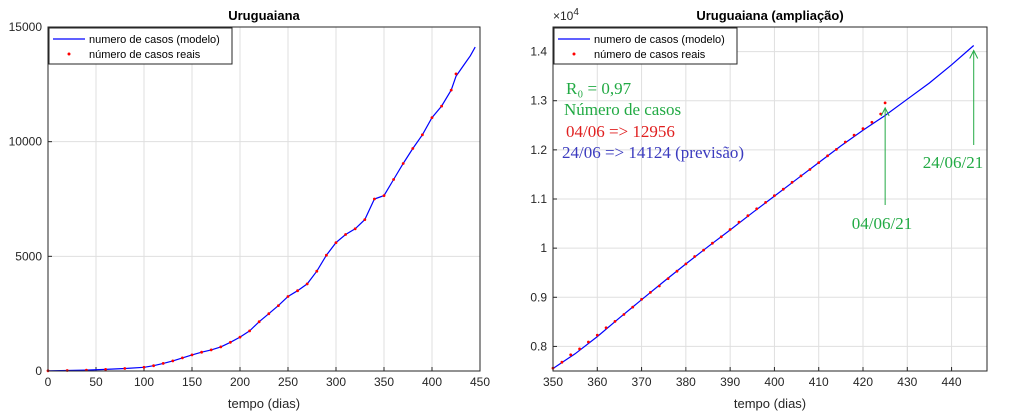 The image size is (1009, 420). What do you see at coordinates (538, 52) in the screenshot?
I see `y-tick-label: 1.4` at bounding box center [538, 52].